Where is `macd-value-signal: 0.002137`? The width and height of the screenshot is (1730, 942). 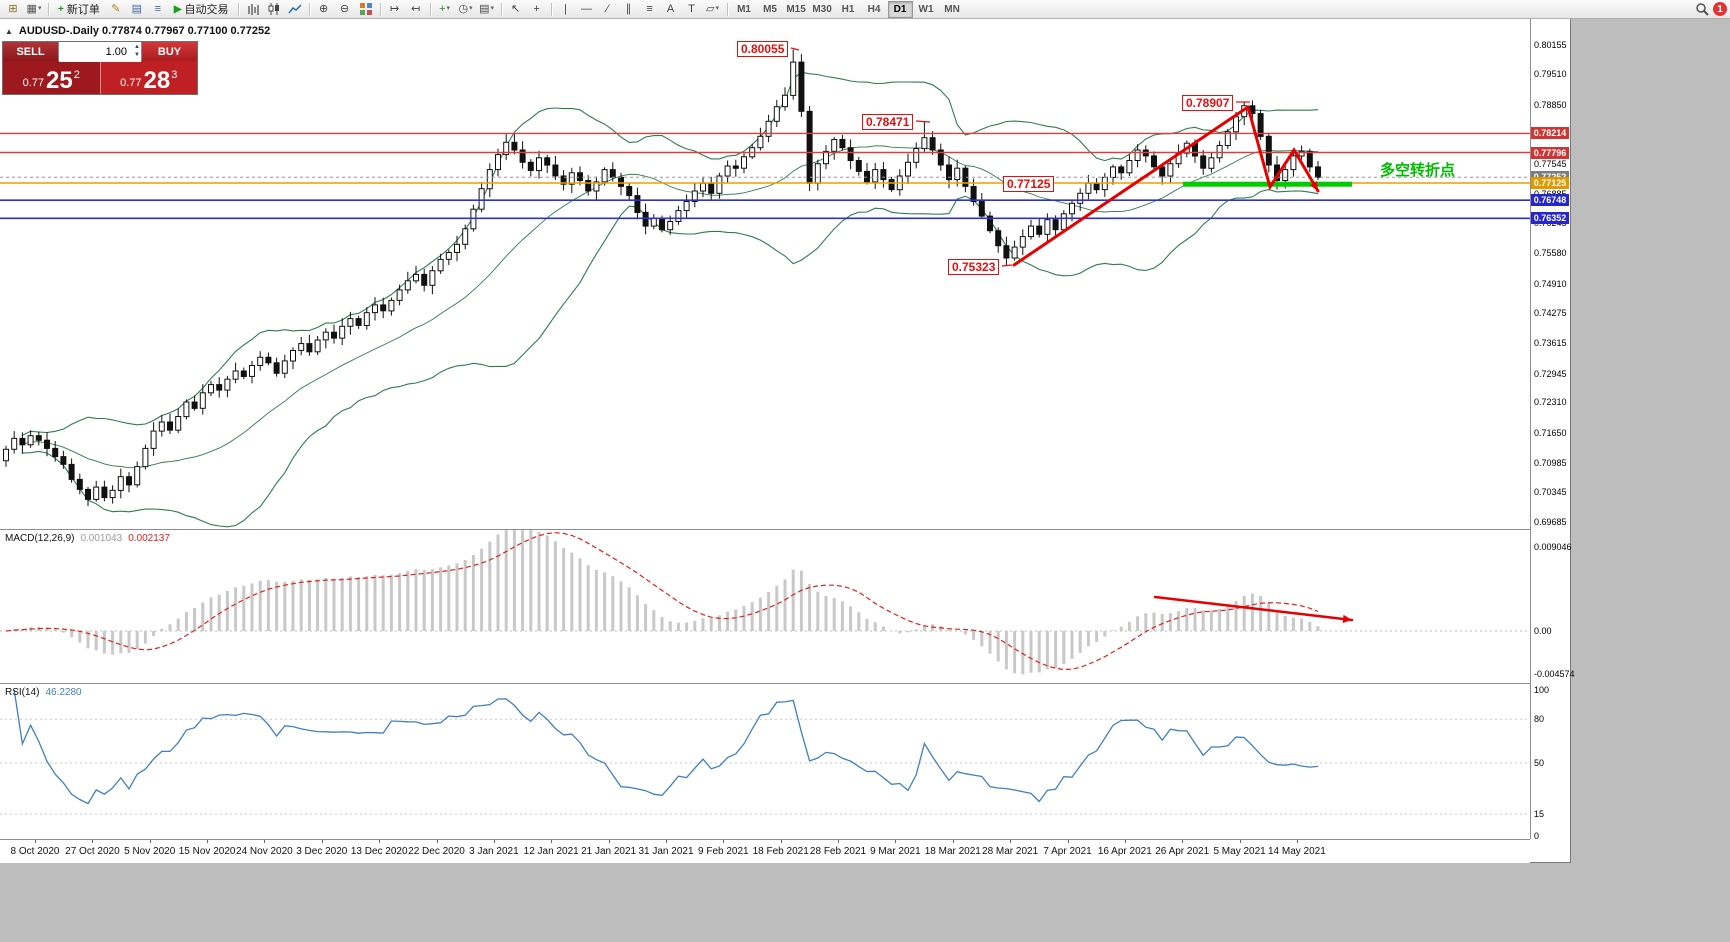
macd-value-signal: 0.002137 is located at coordinates (149, 538).